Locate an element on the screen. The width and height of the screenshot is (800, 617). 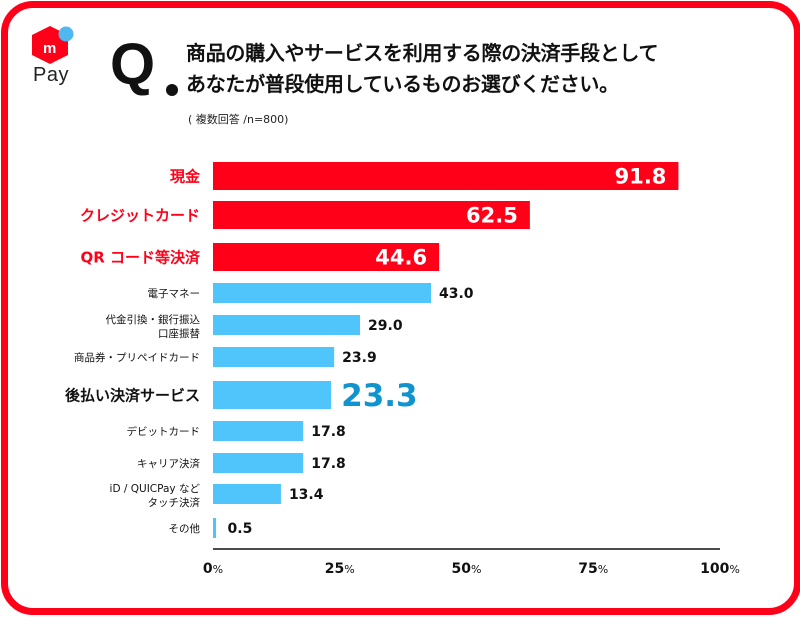
x-tick-number: 0 is located at coordinates (208, 569).